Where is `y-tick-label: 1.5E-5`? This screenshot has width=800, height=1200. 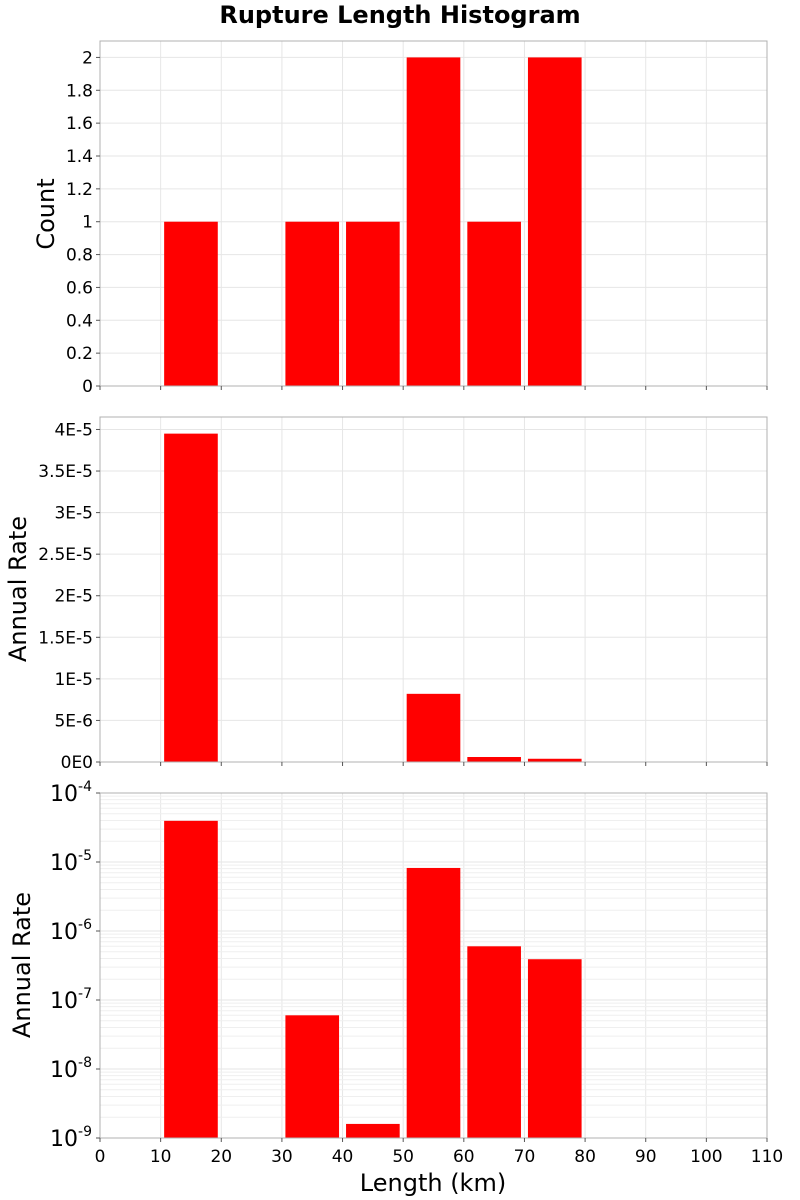 y-tick-label: 1.5E-5 is located at coordinates (65, 638).